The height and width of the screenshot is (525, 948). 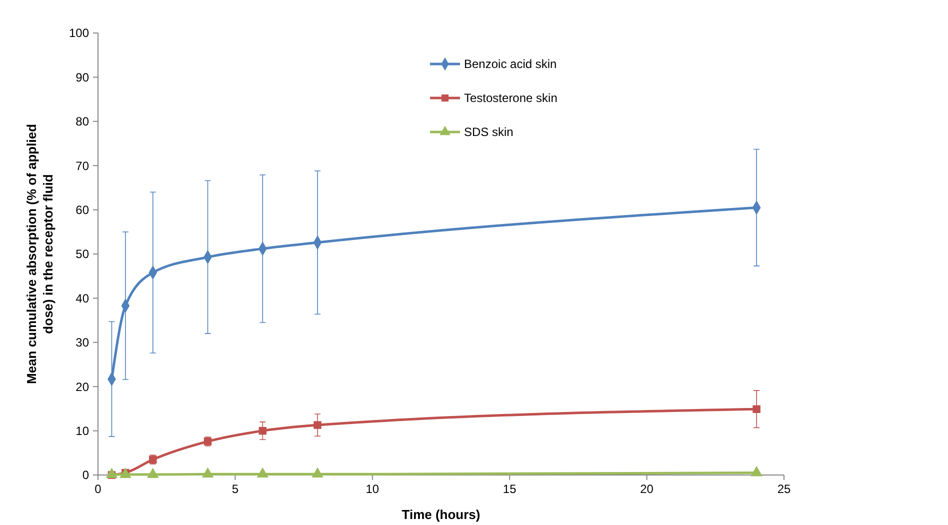 I want to click on y-tick-label: 10, so click(x=83, y=431).